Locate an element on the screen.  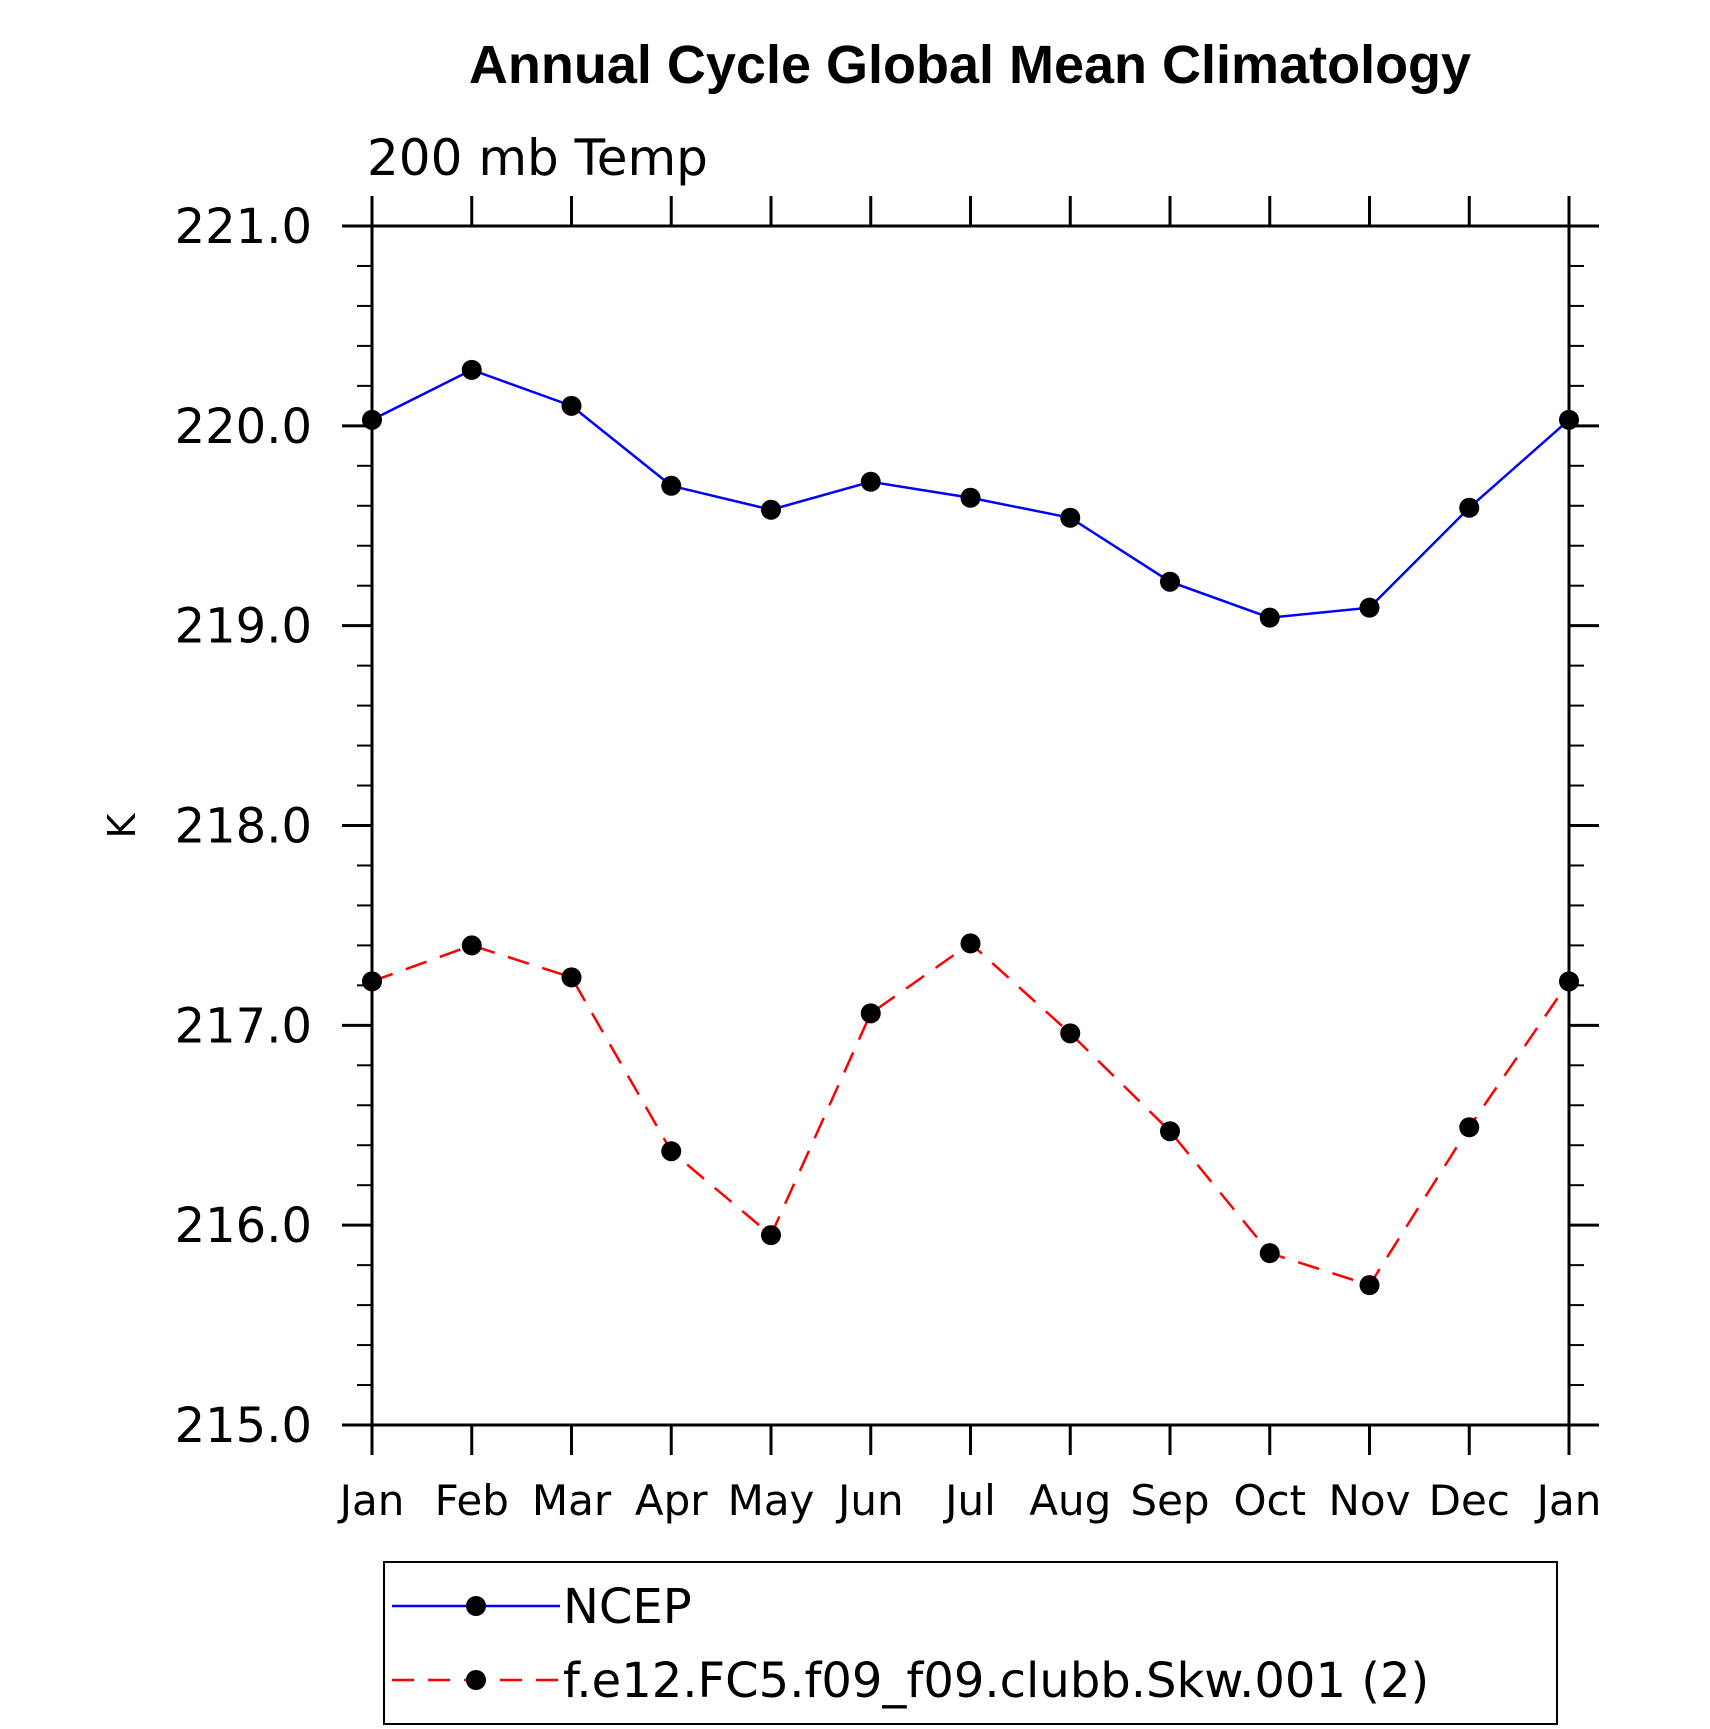
series-line is located at coordinates (971, 1114).